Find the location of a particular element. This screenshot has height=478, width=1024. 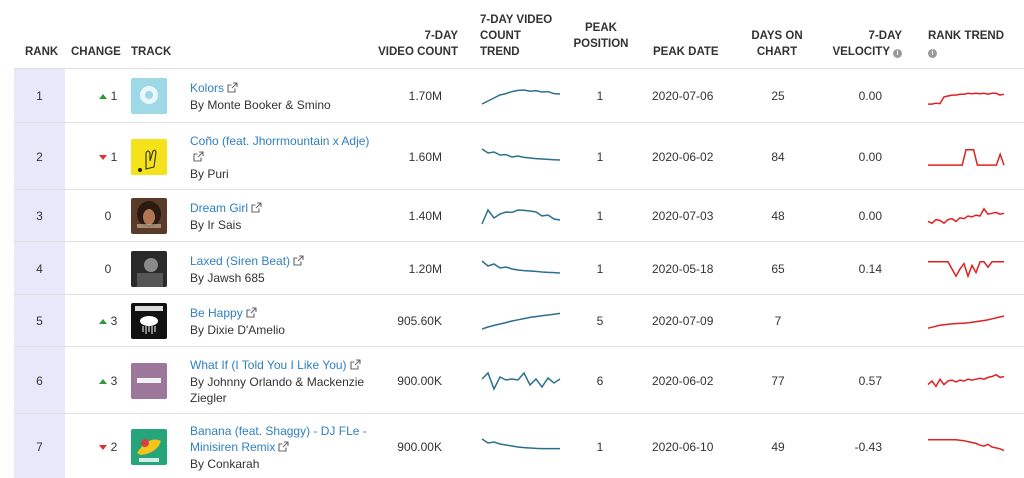

track-info: Be Happy By Dixie D'Amelio is located at coordinates (280, 321).